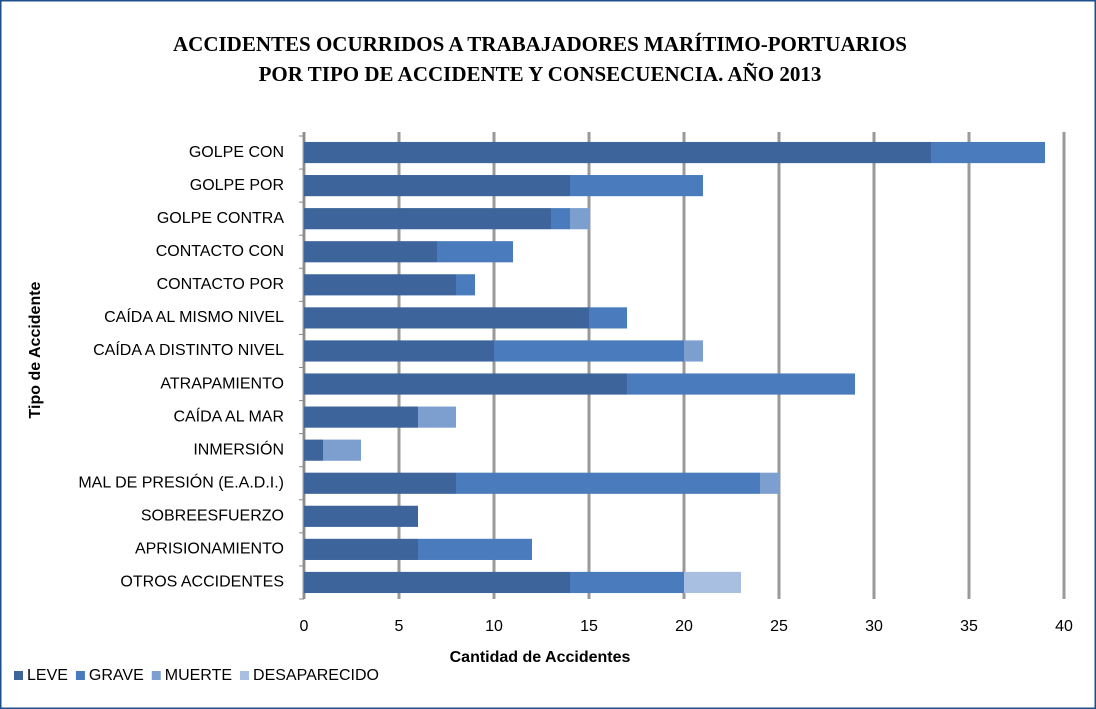 This screenshot has width=1096, height=709. What do you see at coordinates (202, 582) in the screenshot?
I see `y-tick-label: OTROS ACCIDENTES` at bounding box center [202, 582].